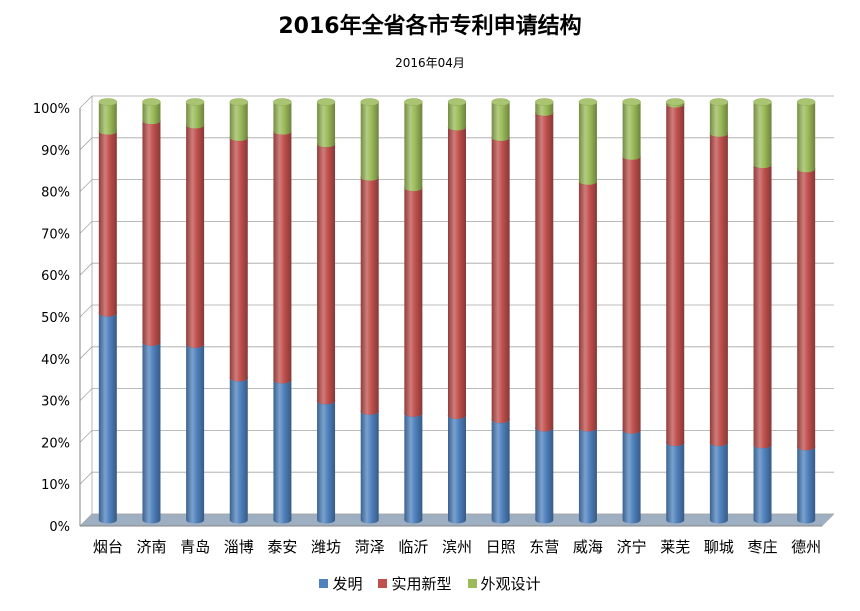 The height and width of the screenshot is (611, 860). I want to click on y-tick-label: 60%, so click(55, 276).